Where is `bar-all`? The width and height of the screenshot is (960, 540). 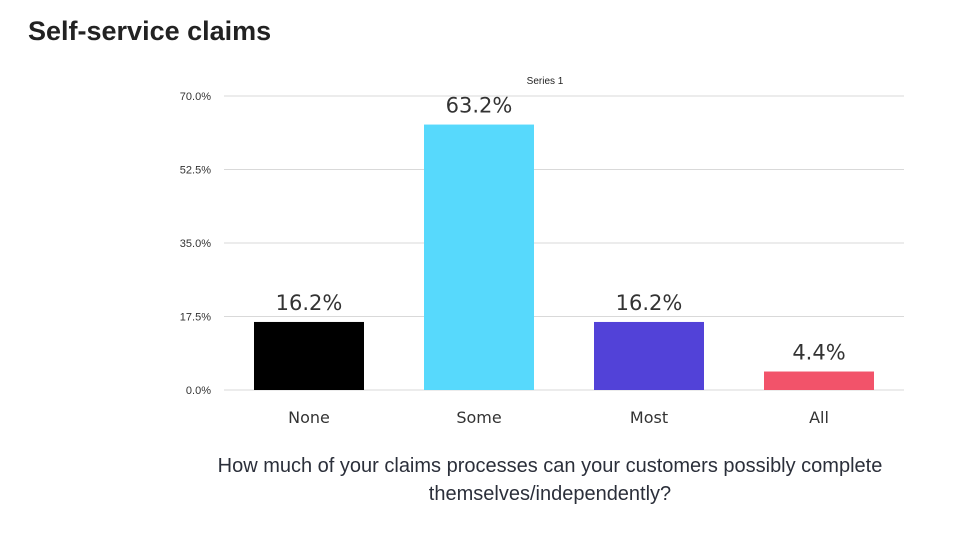
bar-all is located at coordinates (819, 380).